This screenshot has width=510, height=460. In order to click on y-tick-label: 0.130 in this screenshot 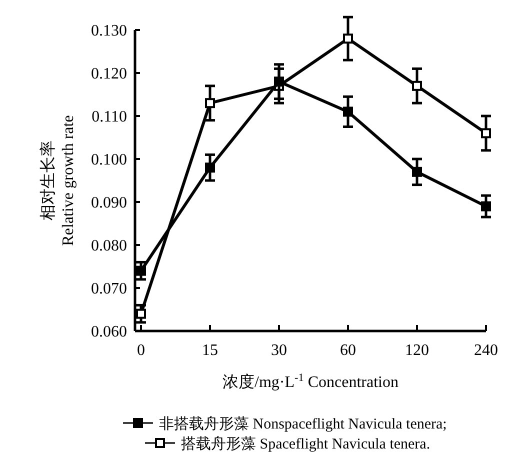, I will do `click(109, 31)`.